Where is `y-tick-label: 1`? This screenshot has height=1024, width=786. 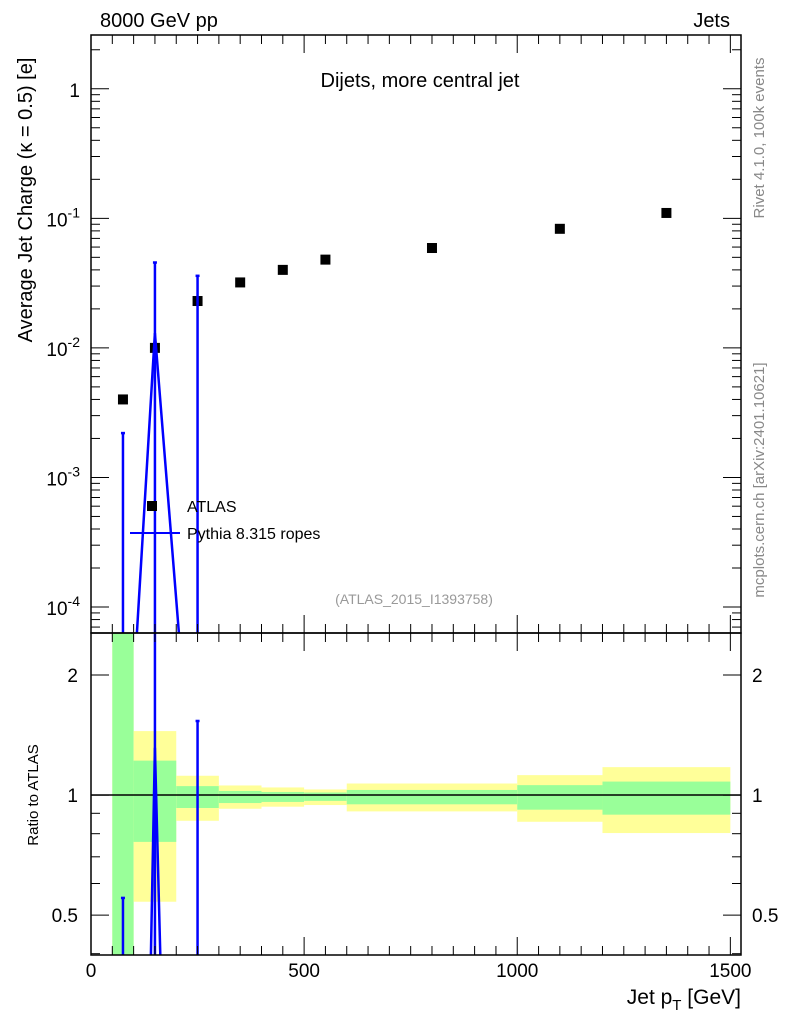 y-tick-label: 1 is located at coordinates (74, 91).